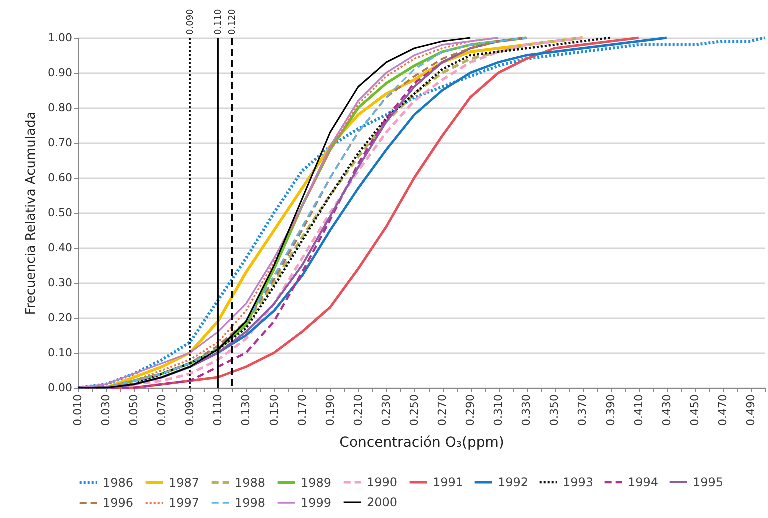 The image size is (768, 518). Describe the element at coordinates (60, 388) in the screenshot. I see `y-tick-label: 0.00` at that location.